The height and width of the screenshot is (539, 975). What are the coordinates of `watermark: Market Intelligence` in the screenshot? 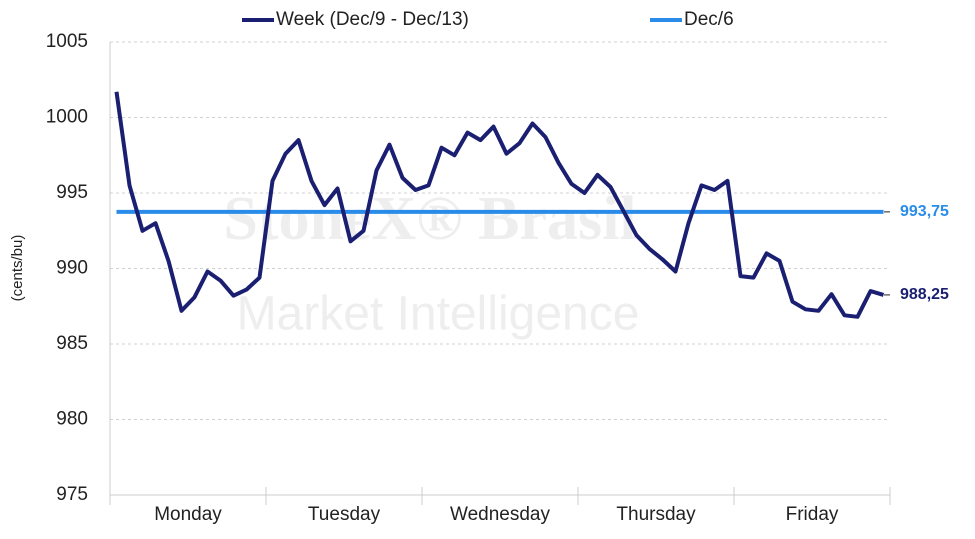 It's located at (438, 314).